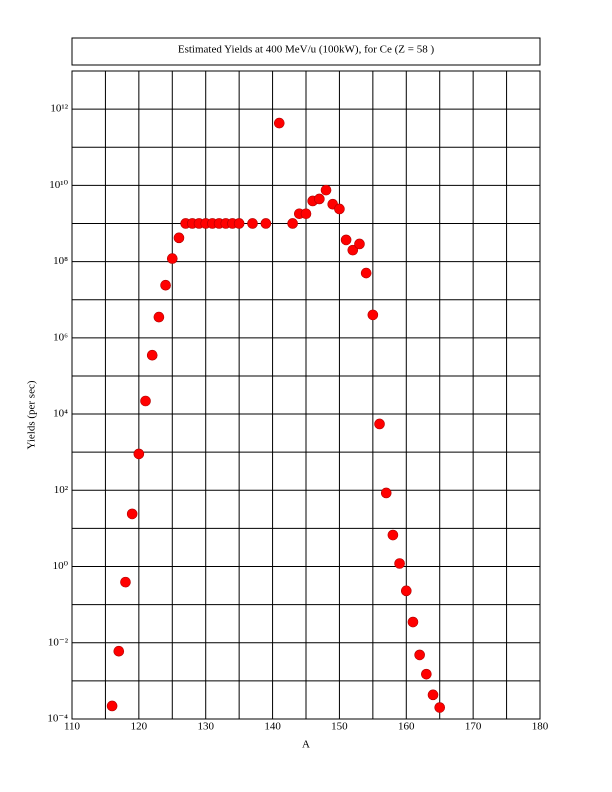 The image size is (612, 792). I want to click on x-tick-label: 110, so click(72, 727).